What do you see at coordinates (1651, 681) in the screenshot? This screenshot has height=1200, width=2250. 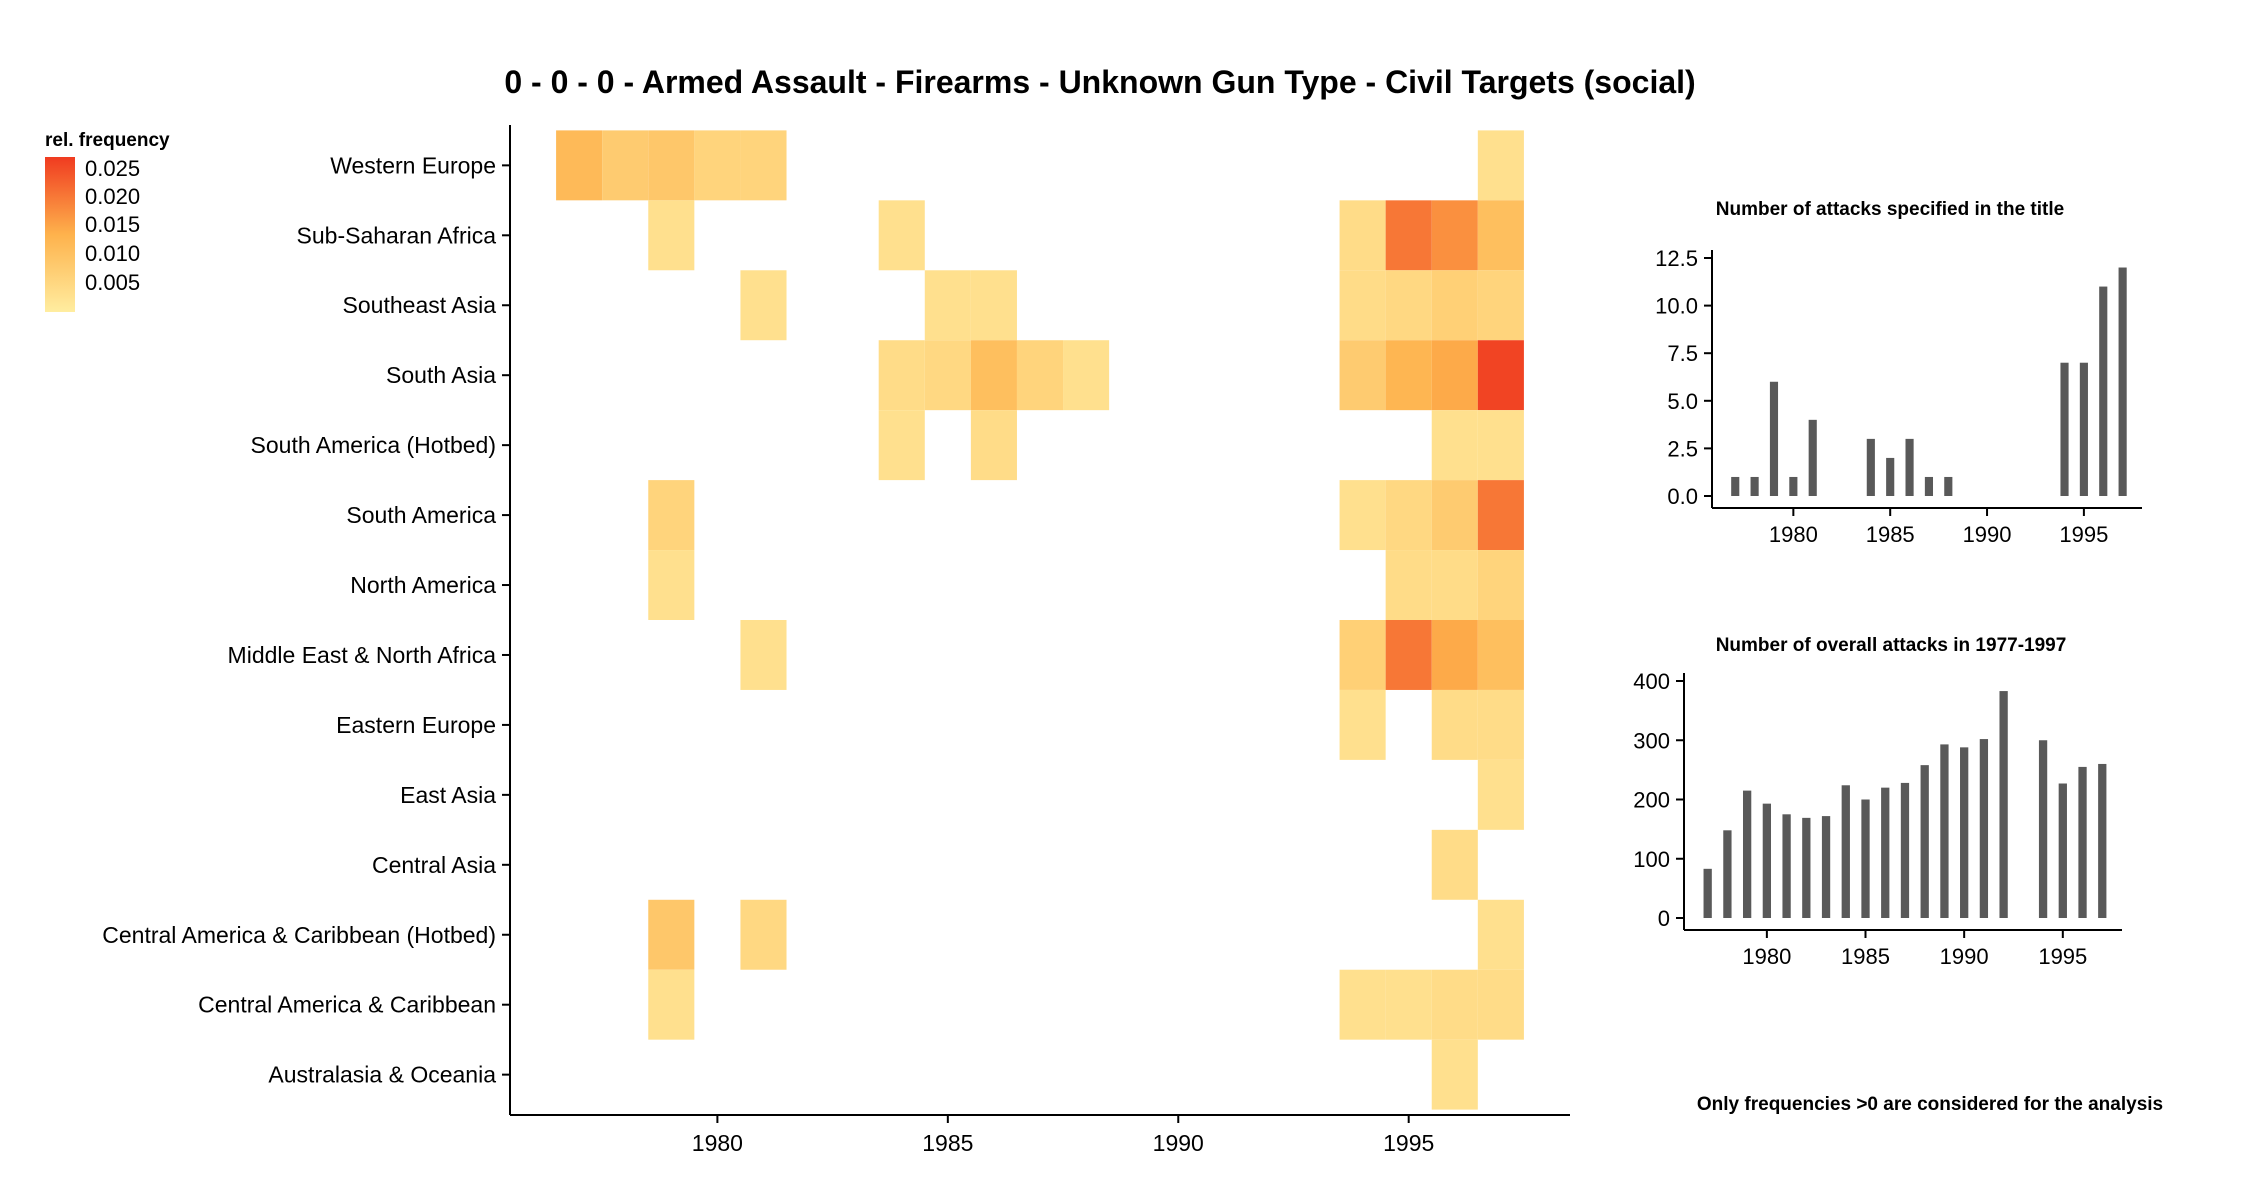 I see `y-tick-label: 400` at bounding box center [1651, 681].